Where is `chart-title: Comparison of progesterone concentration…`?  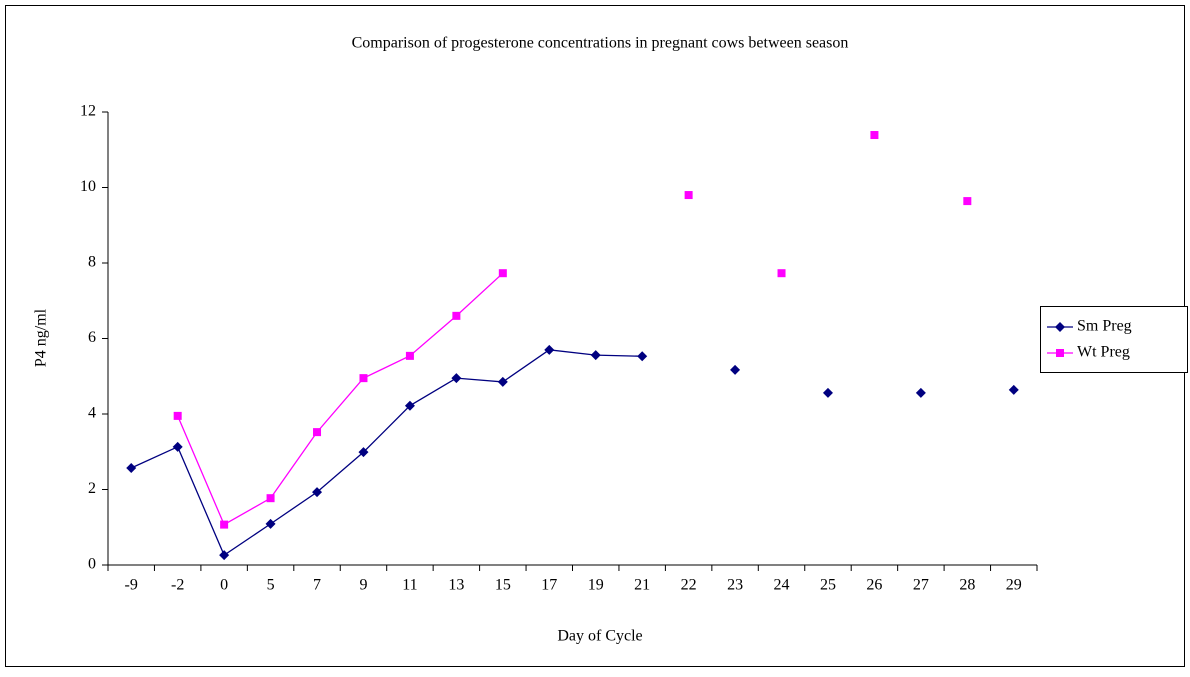
chart-title: Comparison of progesterone concentration… is located at coordinates (600, 43).